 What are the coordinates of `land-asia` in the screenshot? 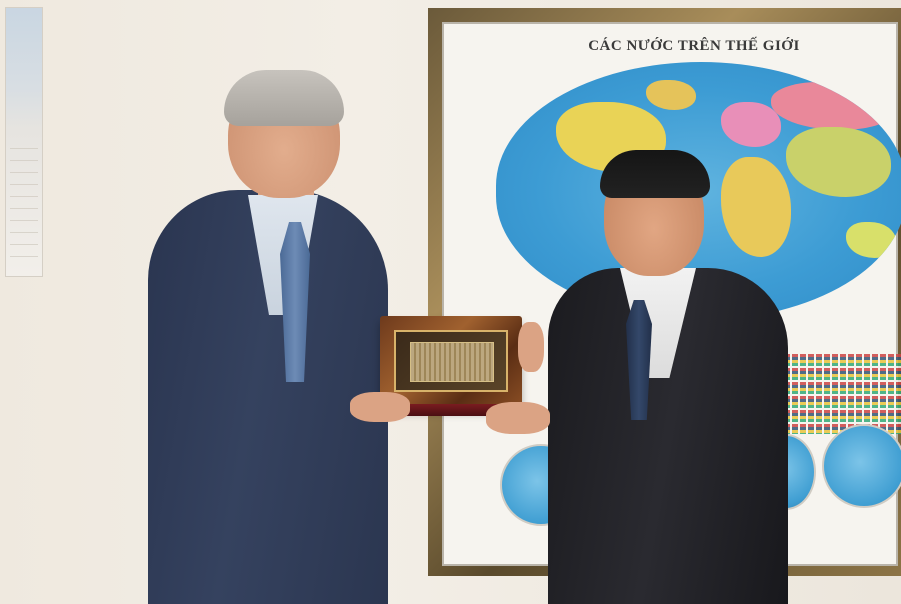 It's located at (838, 162).